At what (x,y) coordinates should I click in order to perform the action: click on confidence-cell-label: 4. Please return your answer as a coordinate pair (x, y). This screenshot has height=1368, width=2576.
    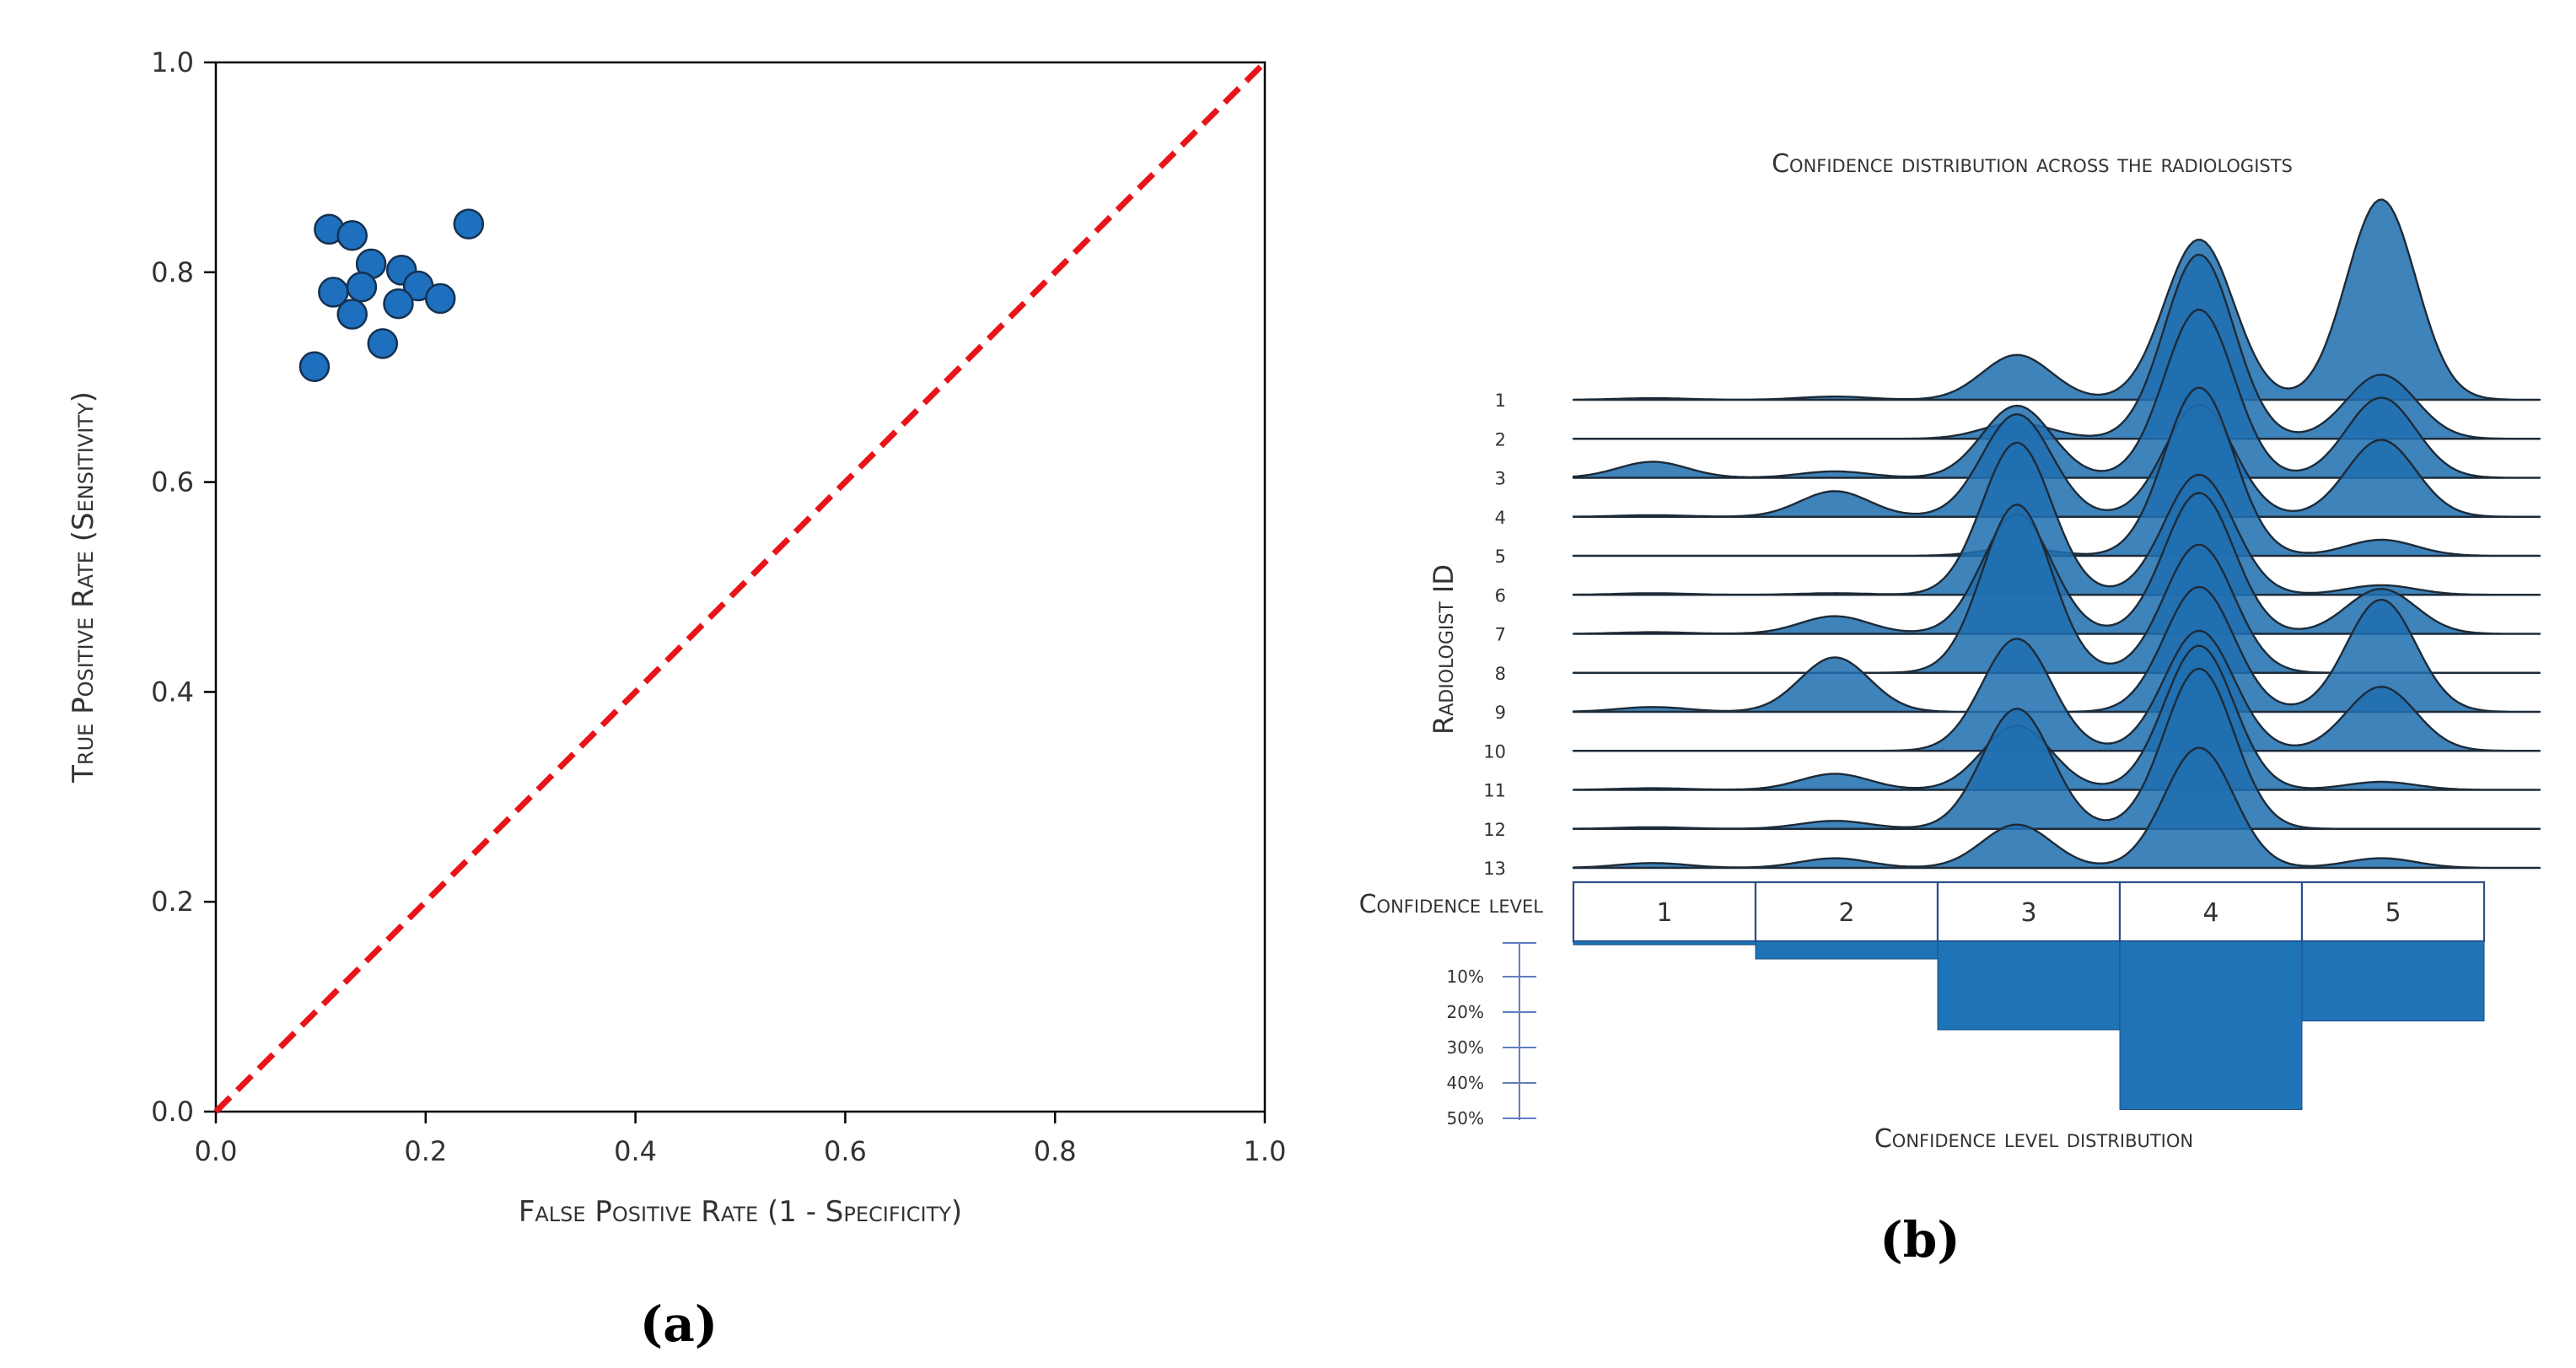
    Looking at the image, I should click on (2210, 913).